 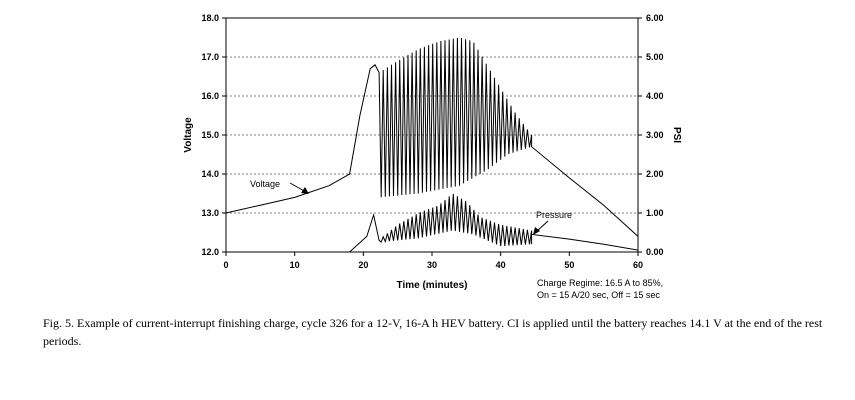 What do you see at coordinates (638, 265) in the screenshot?
I see `x-tick-label: 60` at bounding box center [638, 265].